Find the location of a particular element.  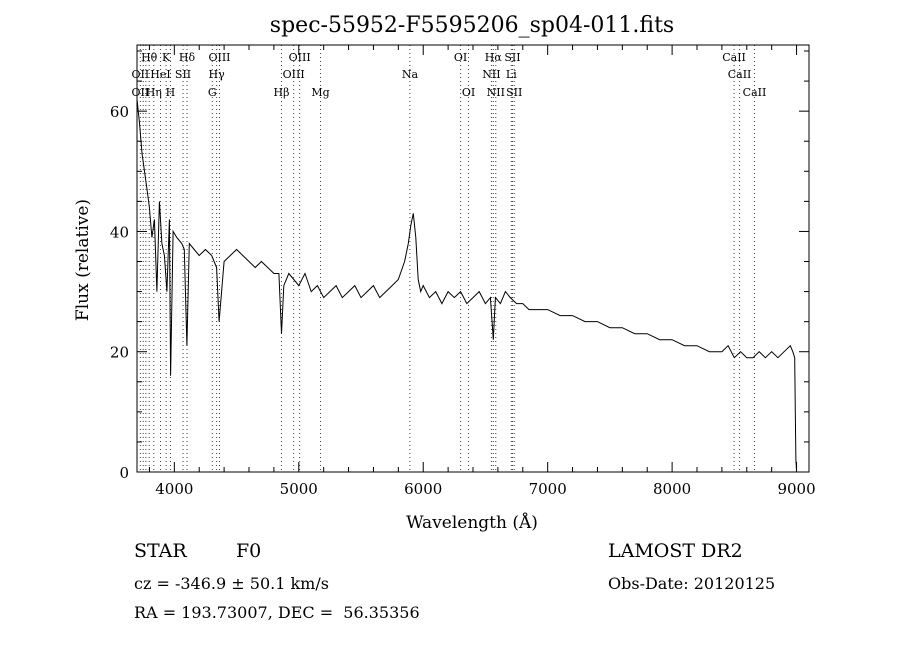

y-tick-label-2: 40 is located at coordinates (119, 232).